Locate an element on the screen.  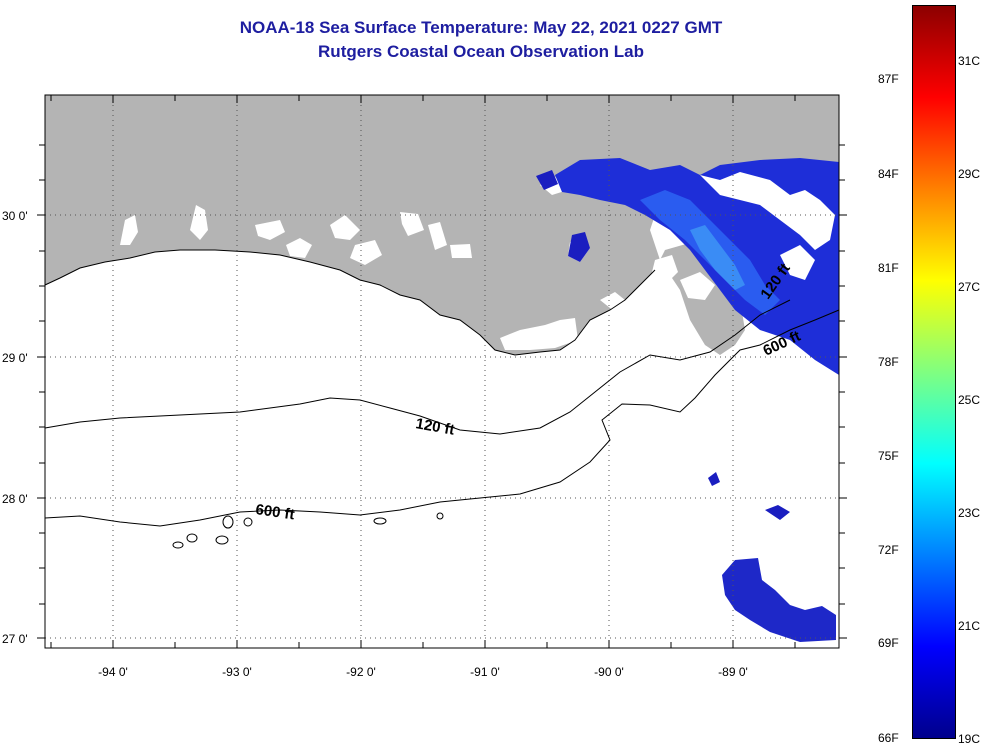
contour-label-120ft: 120 ft is located at coordinates (435, 427).